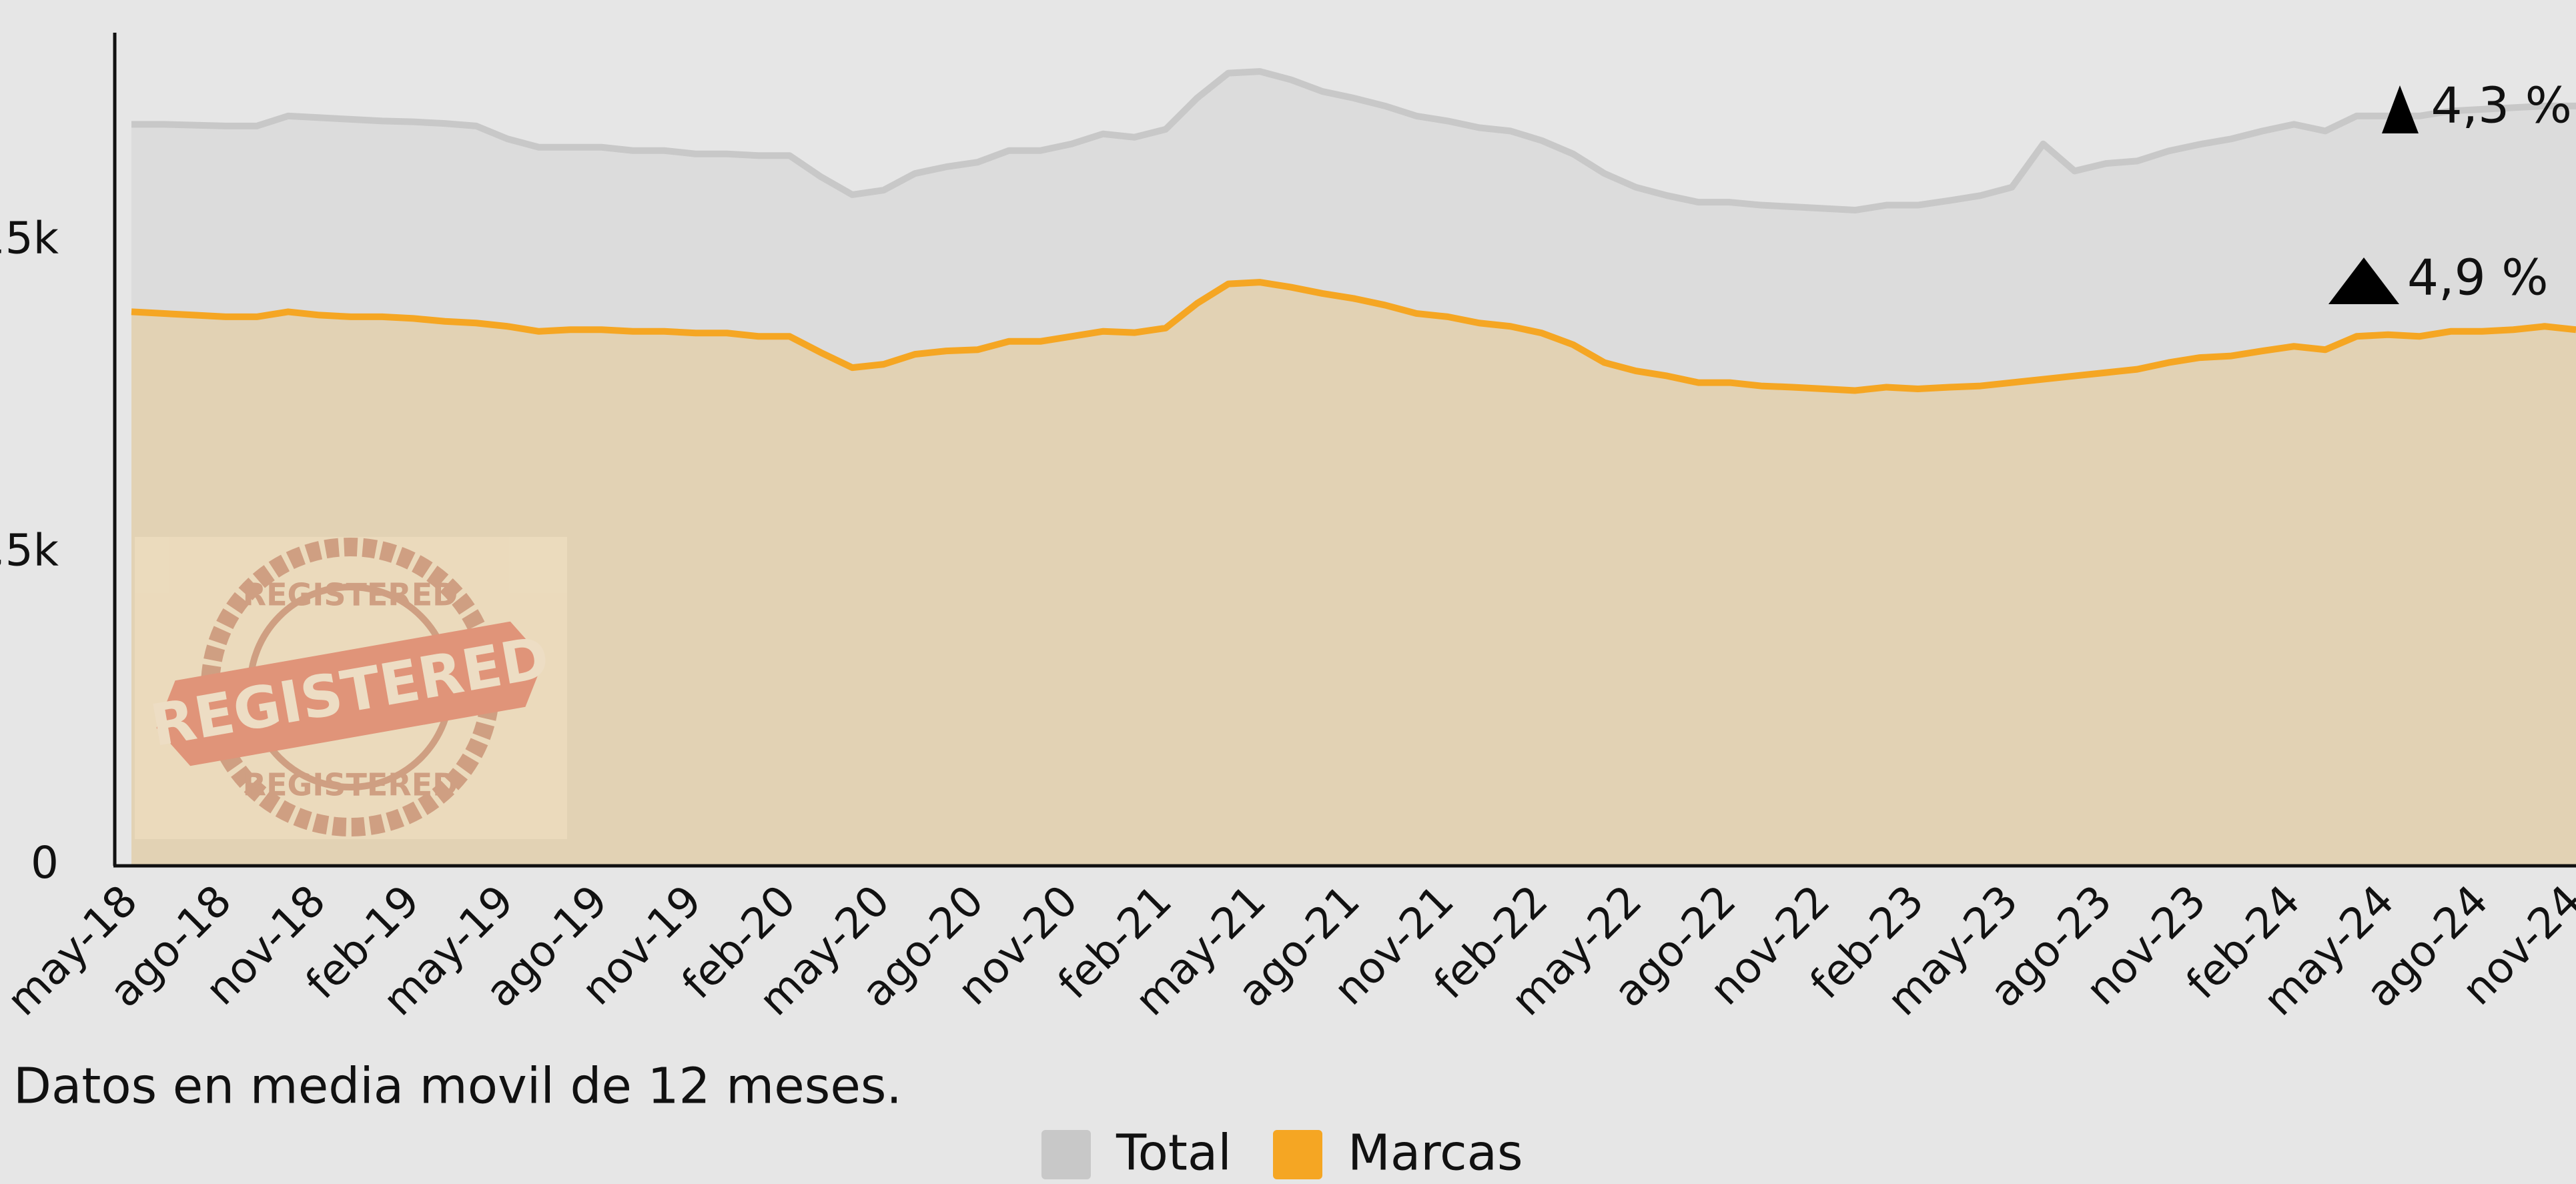 The height and width of the screenshot is (1184, 2576). Describe the element at coordinates (351, 688) in the screenshot. I see `watermark: REGISTERED REGISTERED REGISTERED` at that location.